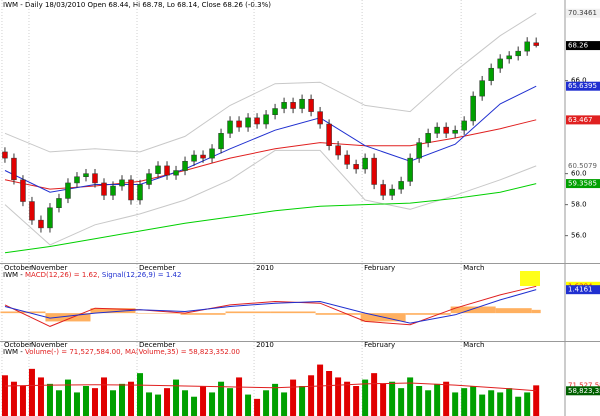 The width and height of the screenshot is (600, 416). Describe the element at coordinates (270, 306) in the screenshot. I see `macd-line` at that location.